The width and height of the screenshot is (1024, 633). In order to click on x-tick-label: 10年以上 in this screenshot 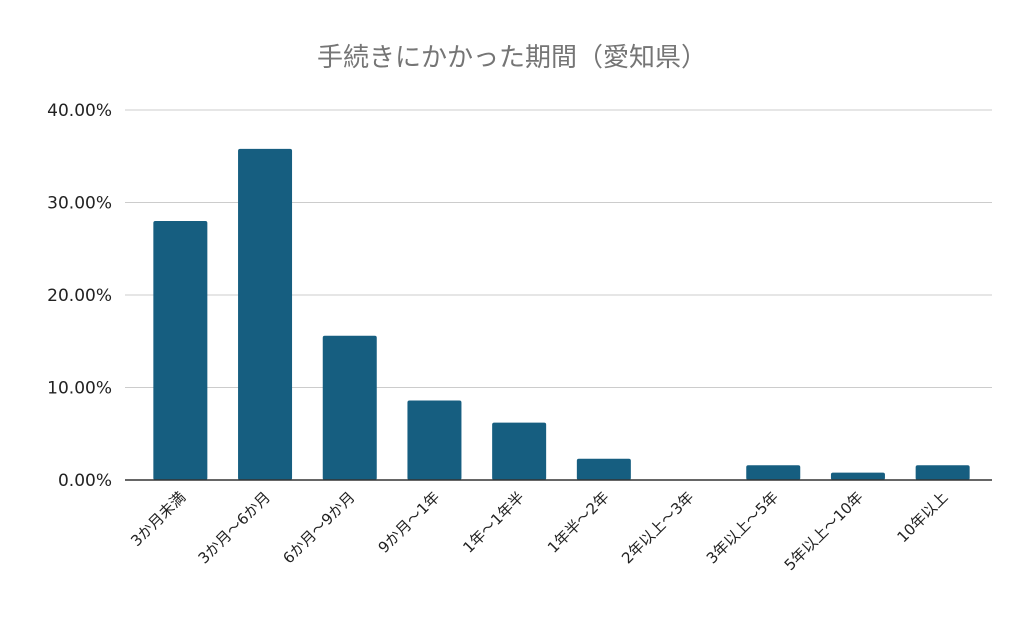, I will do `click(922, 517)`.